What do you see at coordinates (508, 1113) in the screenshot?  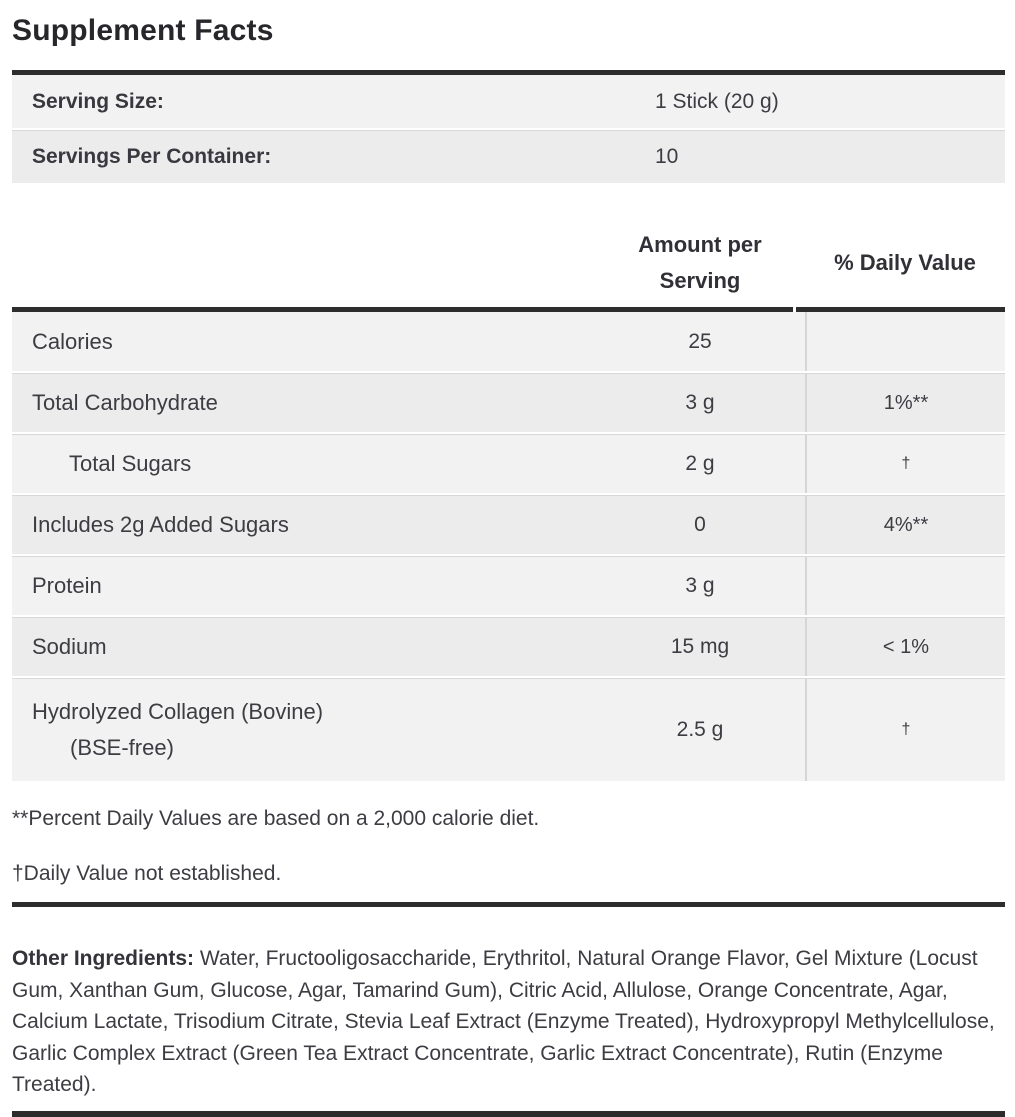 I see `bottom-section-divider` at bounding box center [508, 1113].